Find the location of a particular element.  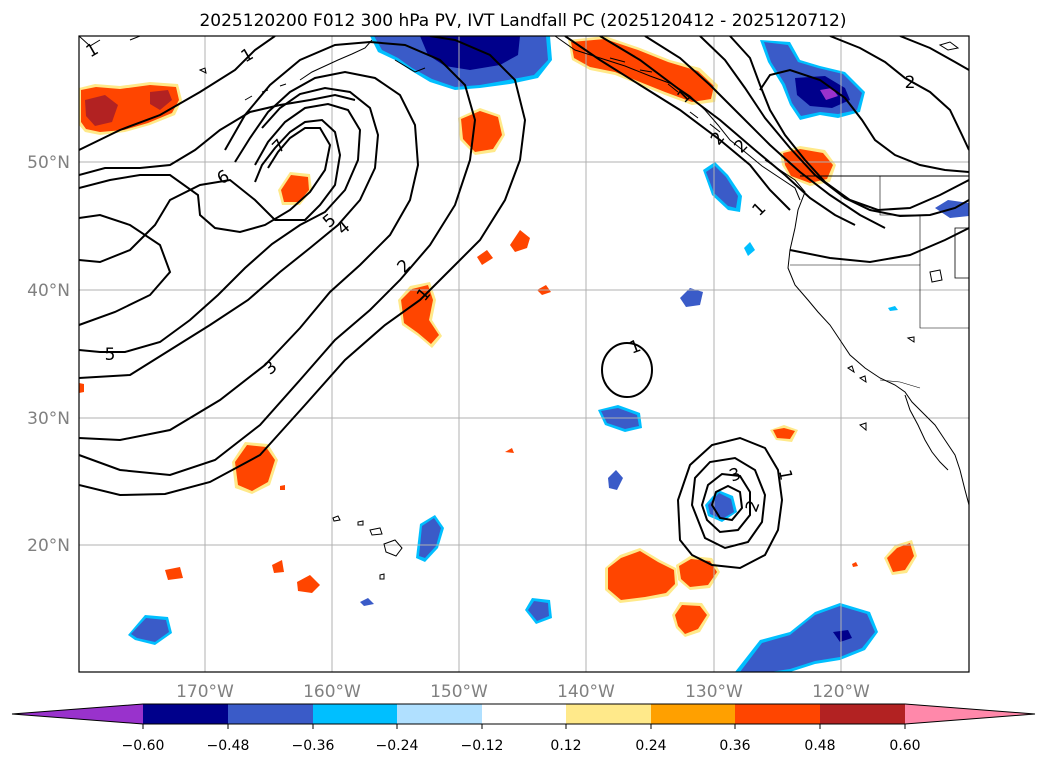

colorbar-tick-label: 0.12 is located at coordinates (565, 746).